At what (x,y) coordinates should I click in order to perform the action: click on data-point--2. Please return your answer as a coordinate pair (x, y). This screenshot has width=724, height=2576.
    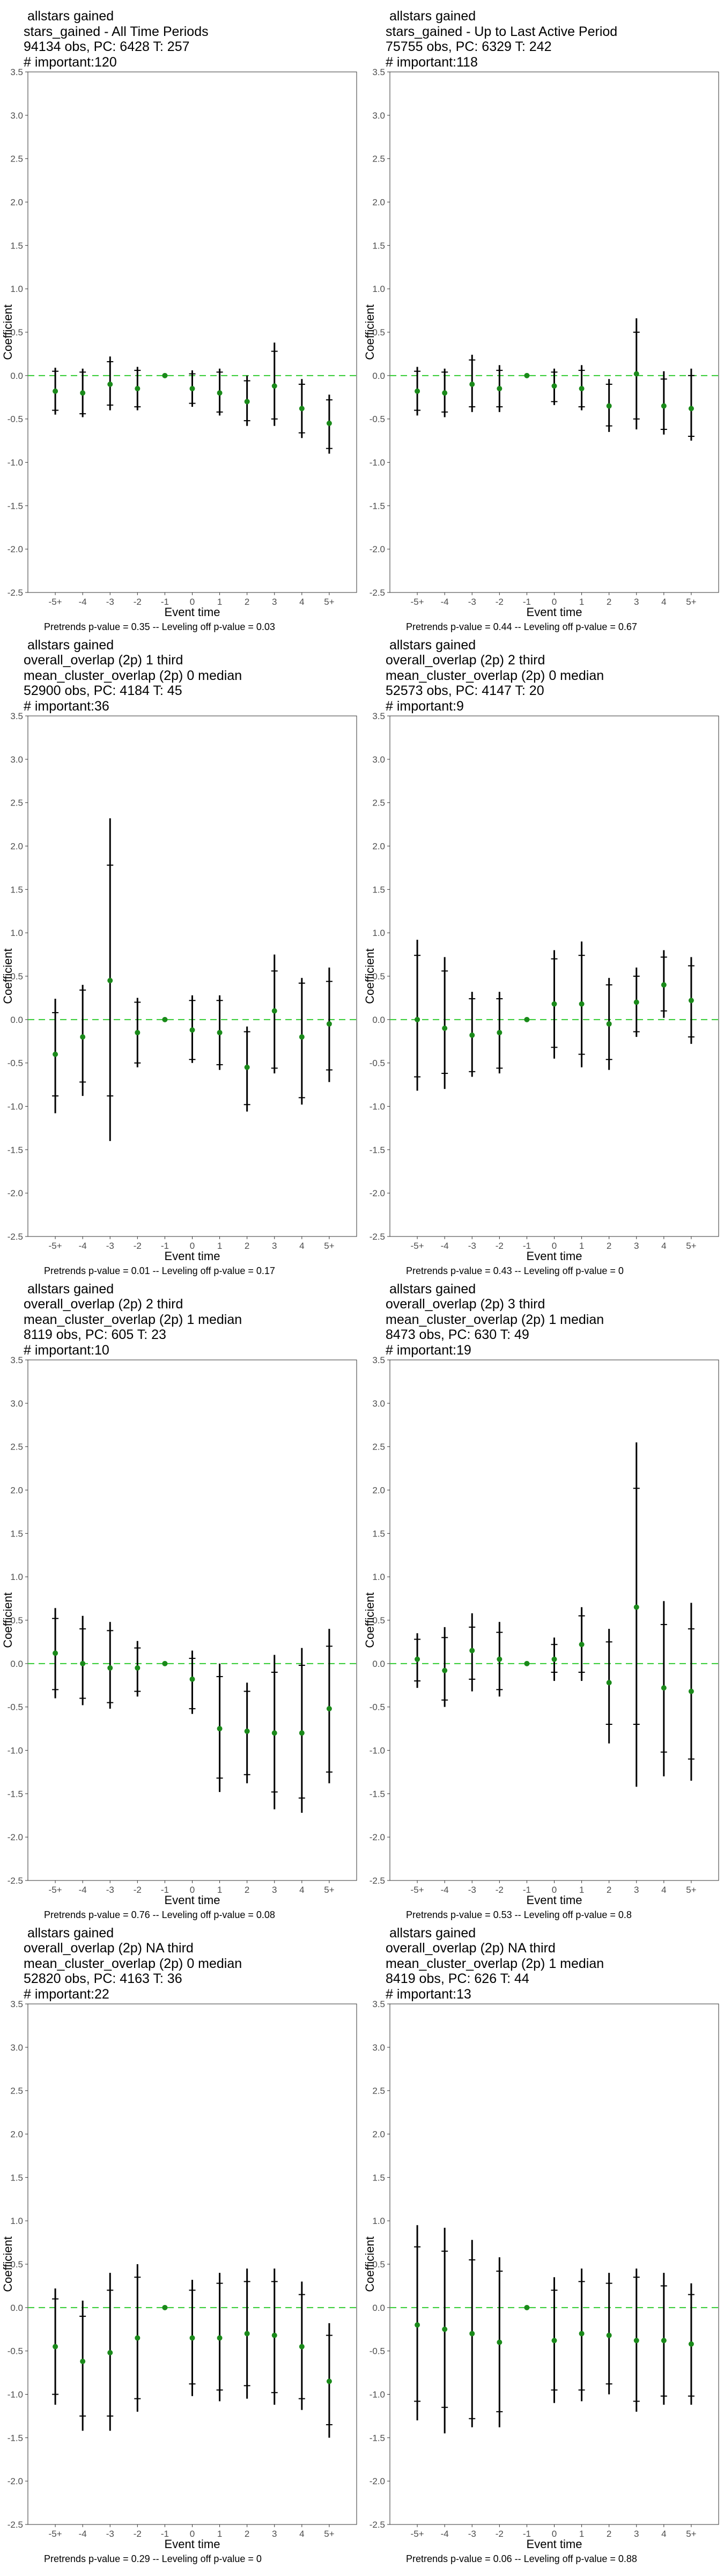
    Looking at the image, I should click on (137, 389).